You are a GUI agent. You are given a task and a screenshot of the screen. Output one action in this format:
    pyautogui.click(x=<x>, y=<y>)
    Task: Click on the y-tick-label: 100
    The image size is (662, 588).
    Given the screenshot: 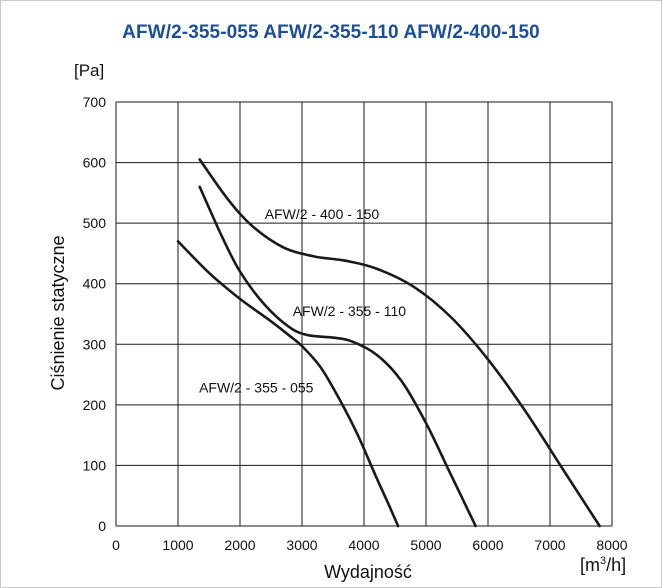 What is the action you would take?
    pyautogui.click(x=95, y=465)
    